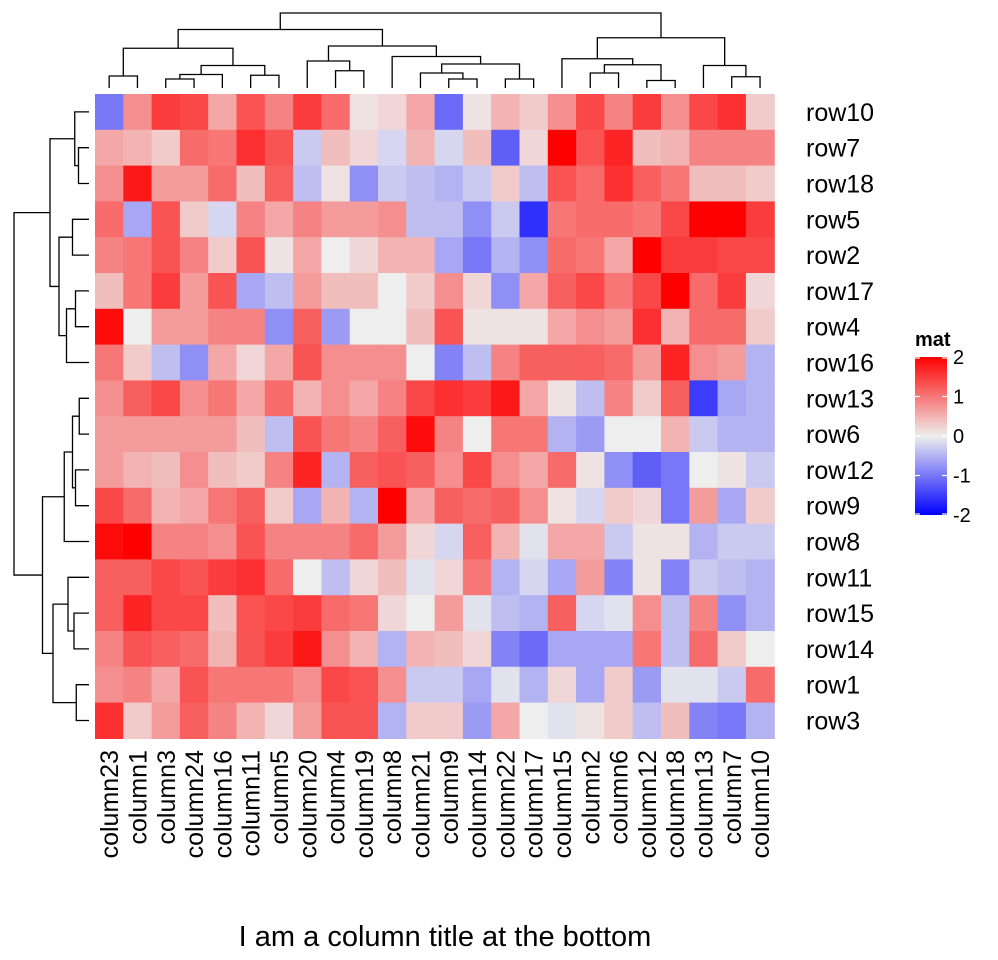 Image resolution: width=998 pixels, height=960 pixels. What do you see at coordinates (840, 292) in the screenshot?
I see `row-label: row17` at bounding box center [840, 292].